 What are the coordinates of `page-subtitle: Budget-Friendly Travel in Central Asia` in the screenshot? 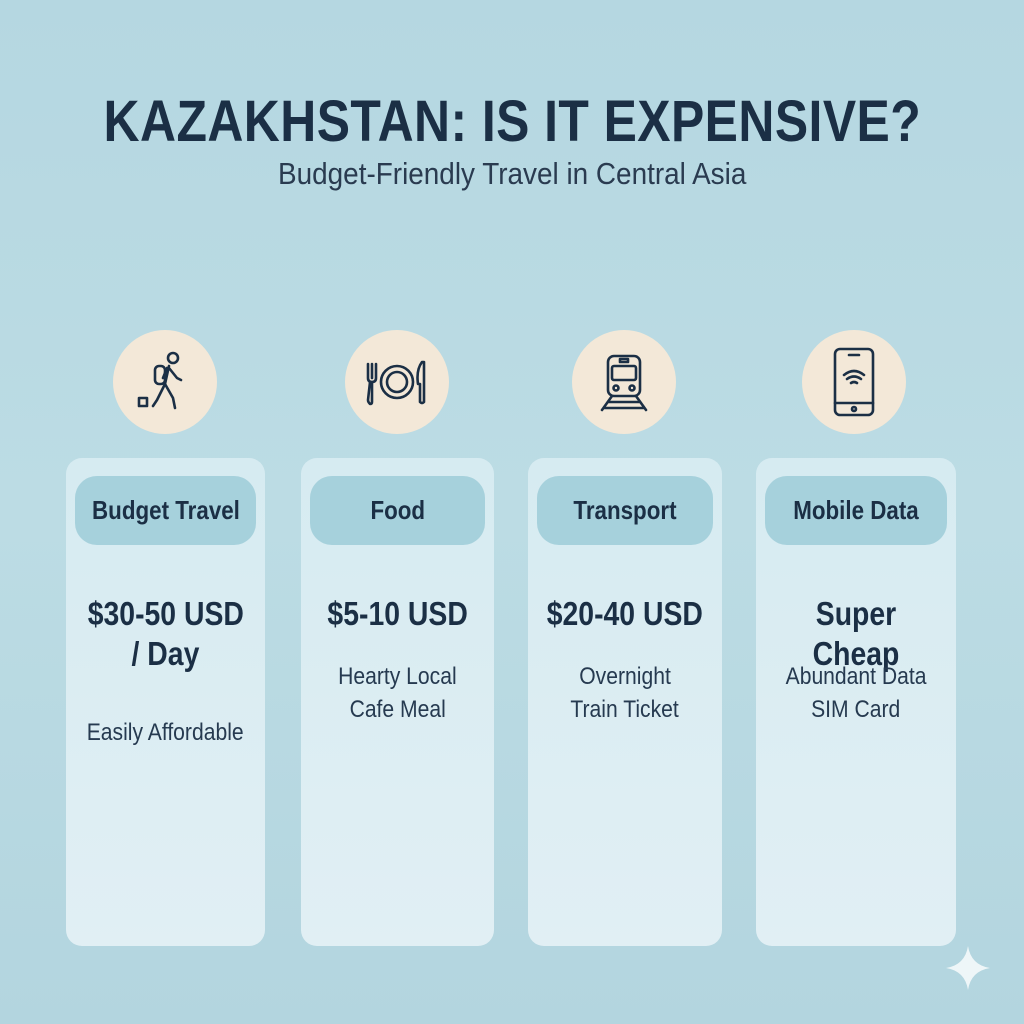 It's located at (512, 173).